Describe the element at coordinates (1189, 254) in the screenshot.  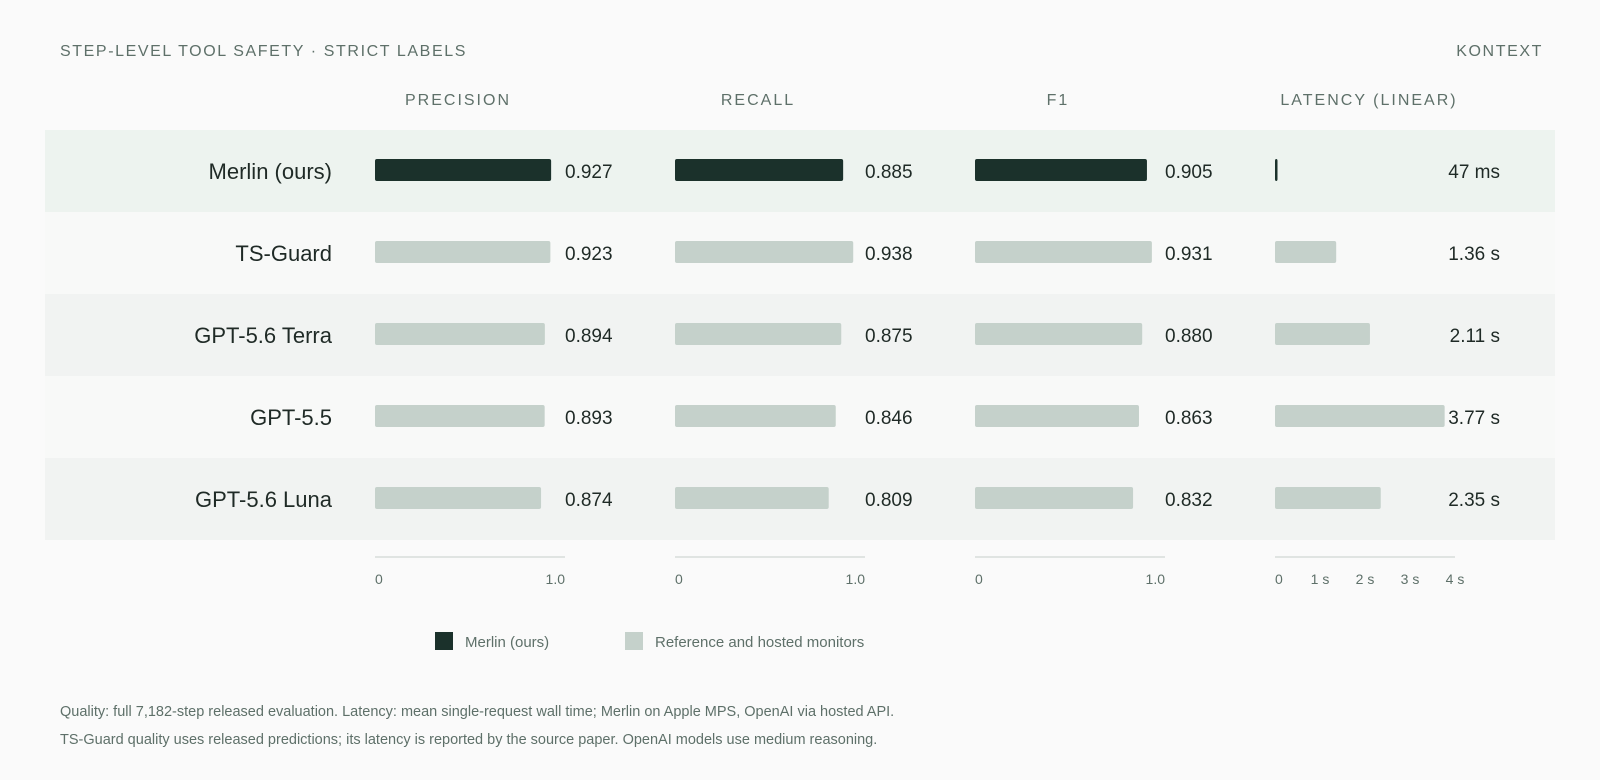
I see `value-label: 0.931` at that location.